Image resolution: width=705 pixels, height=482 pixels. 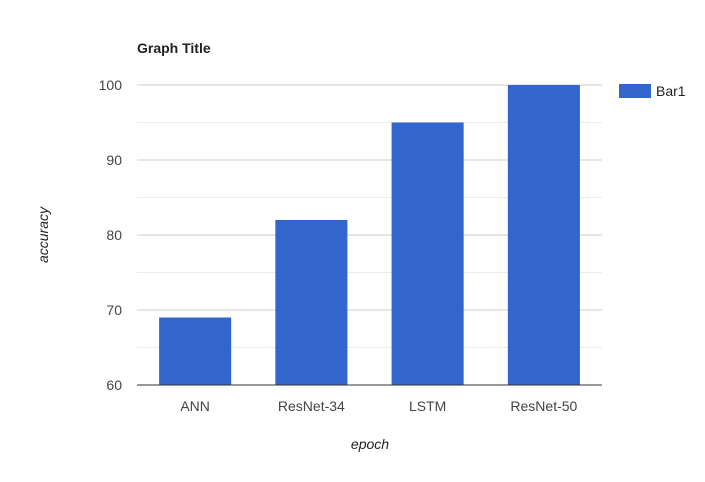 What do you see at coordinates (378, 406) in the screenshot?
I see `x-tick-labels: ANN ResNet-34 LSTM ResNet-50` at bounding box center [378, 406].